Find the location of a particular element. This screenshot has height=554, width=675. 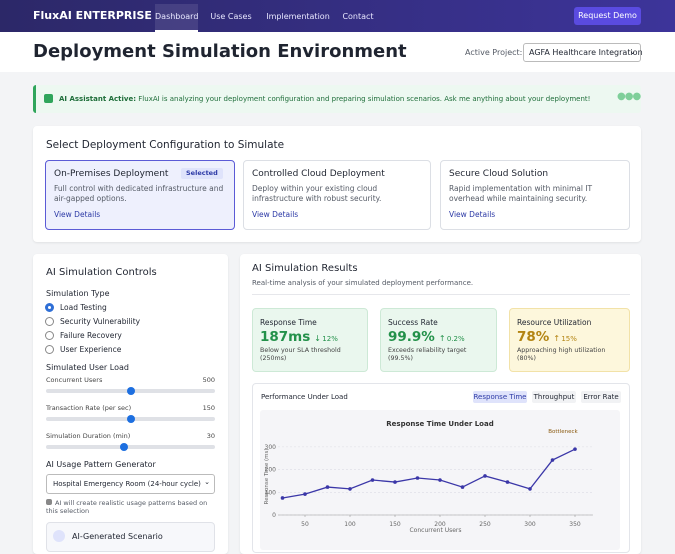

robot-icon is located at coordinates (48, 98).